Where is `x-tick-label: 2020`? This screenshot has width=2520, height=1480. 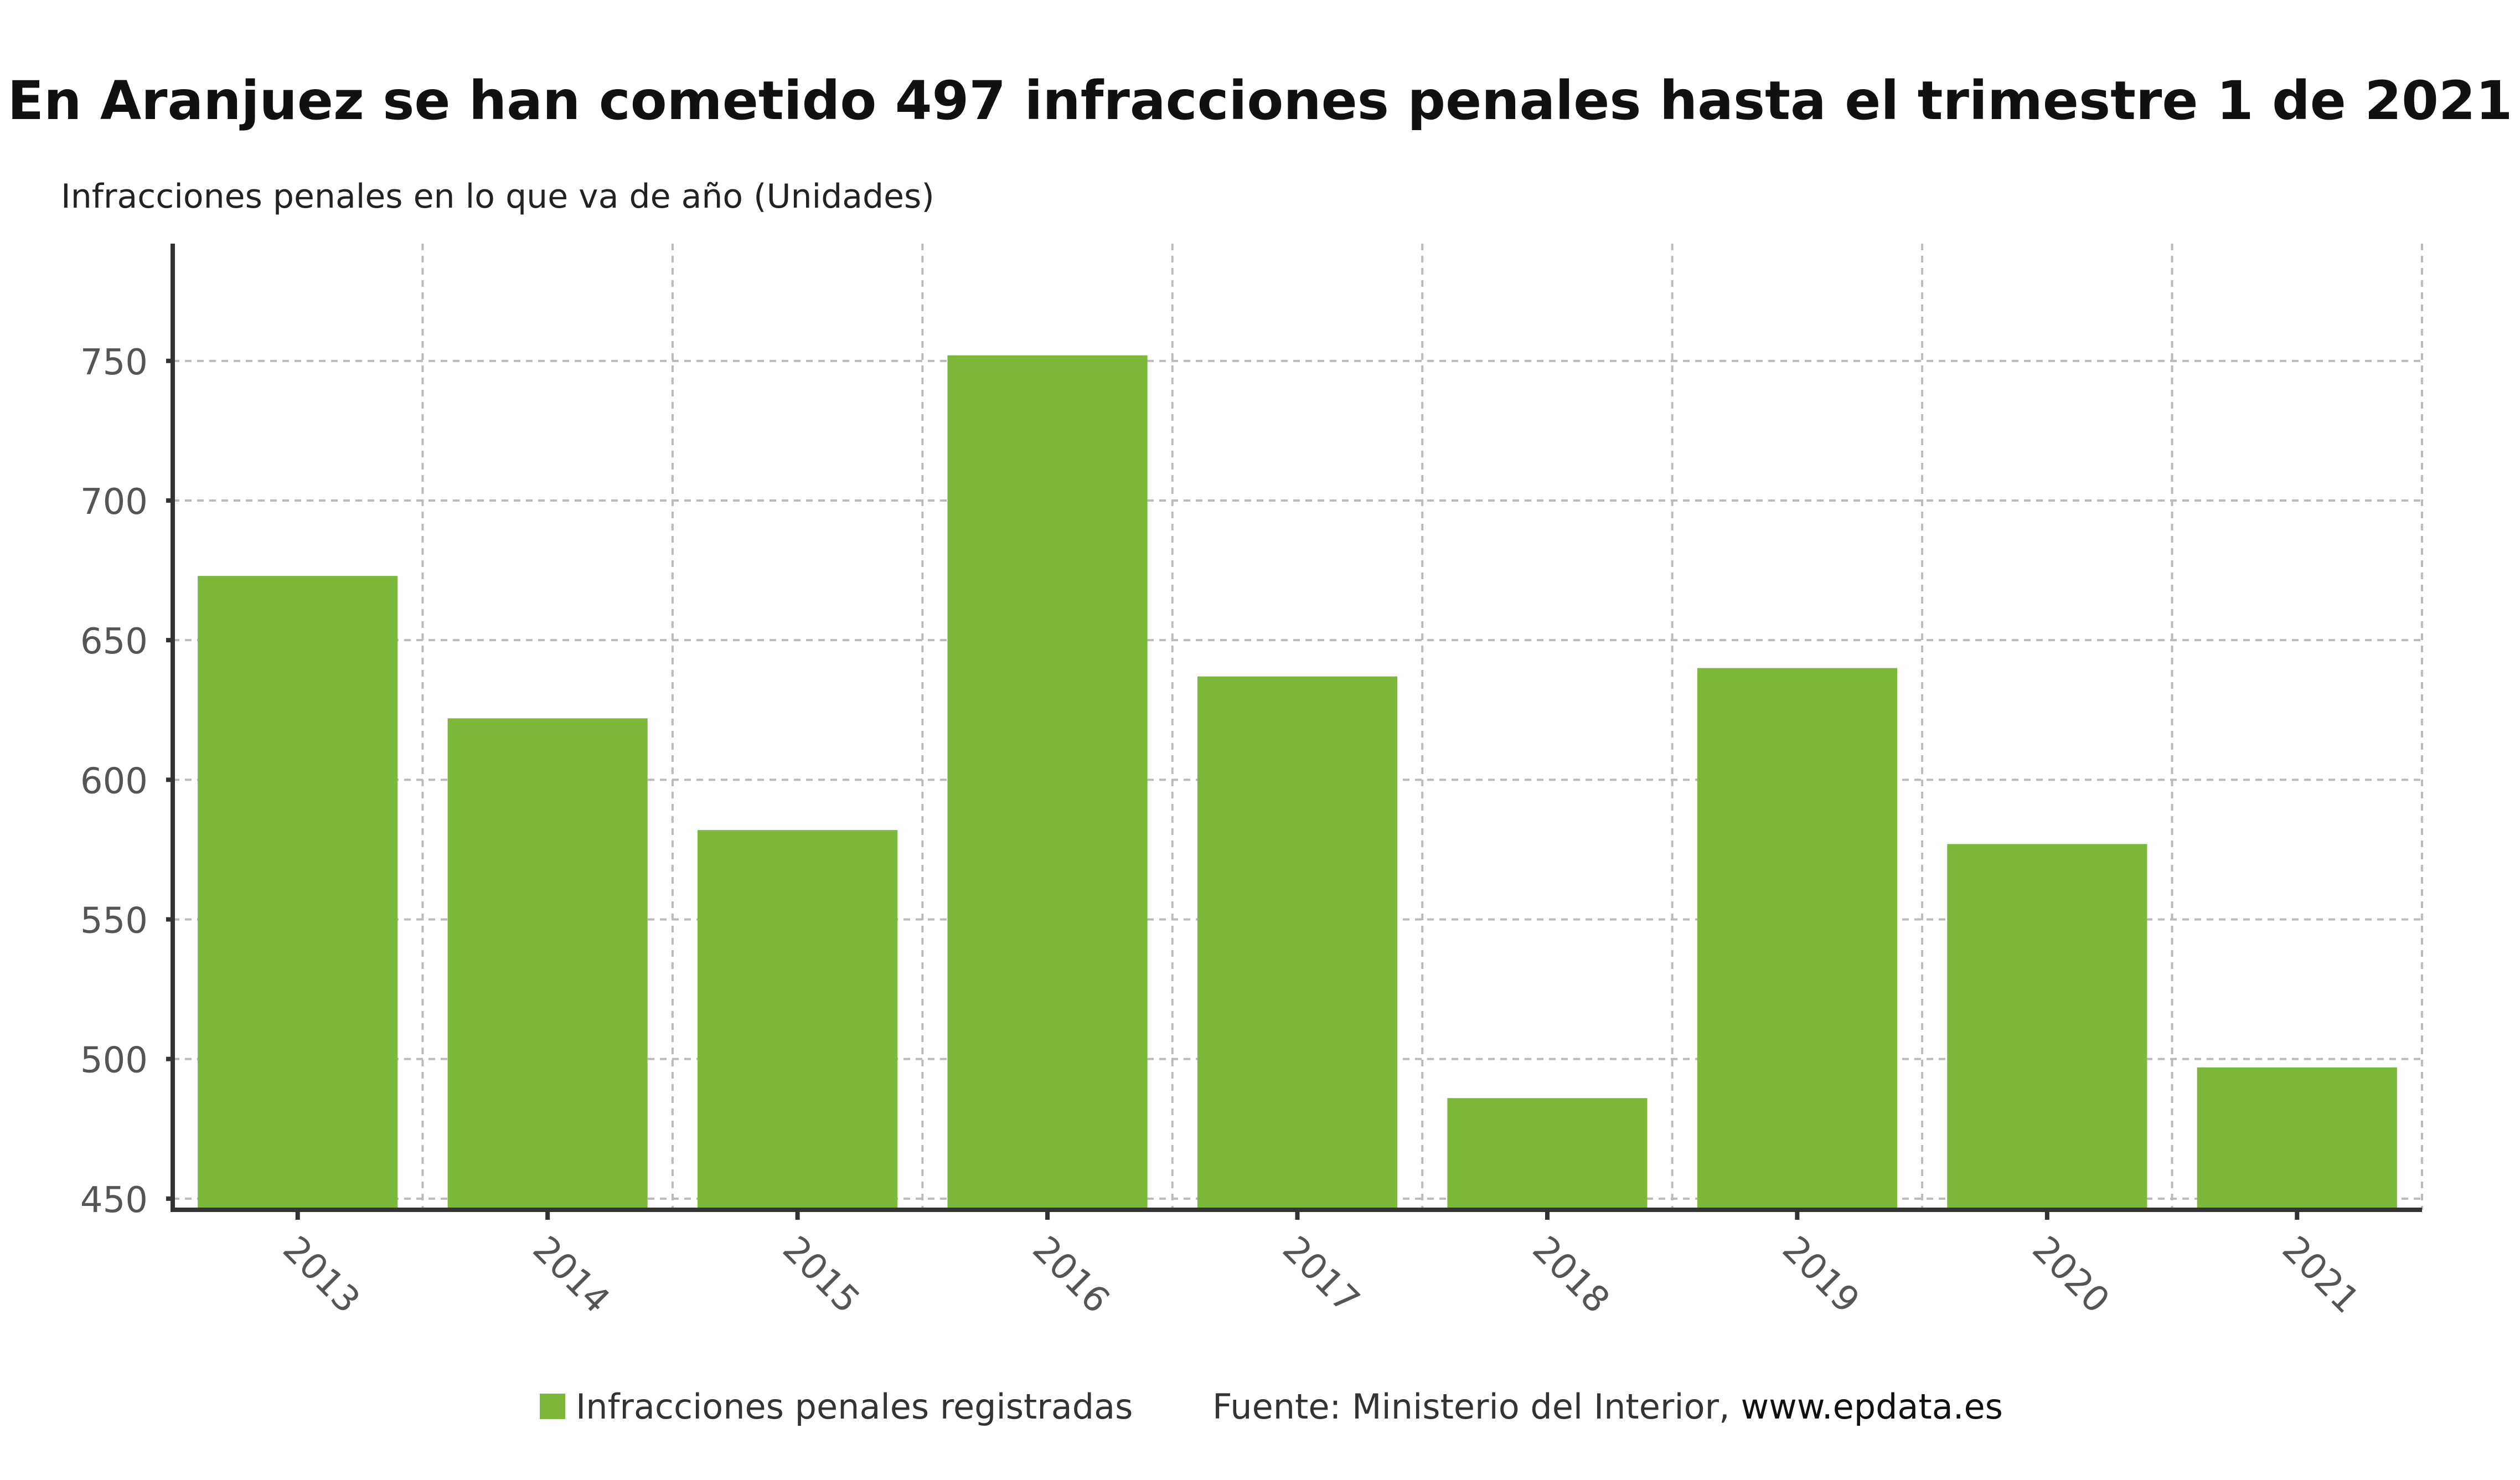 x-tick-label: 2020 is located at coordinates (2071, 1275).